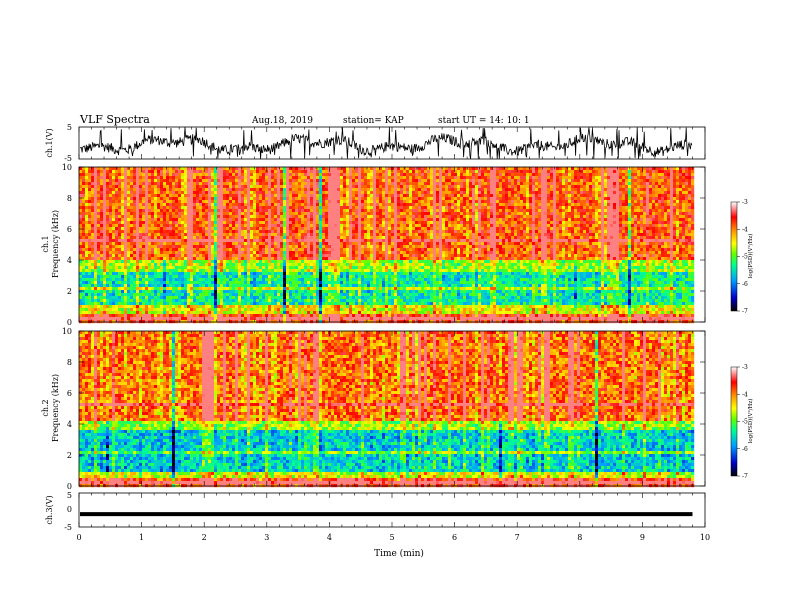 This screenshot has height=612, width=792. I want to click on ch1-waveform-ylabel: ch.1(V), so click(49, 142).